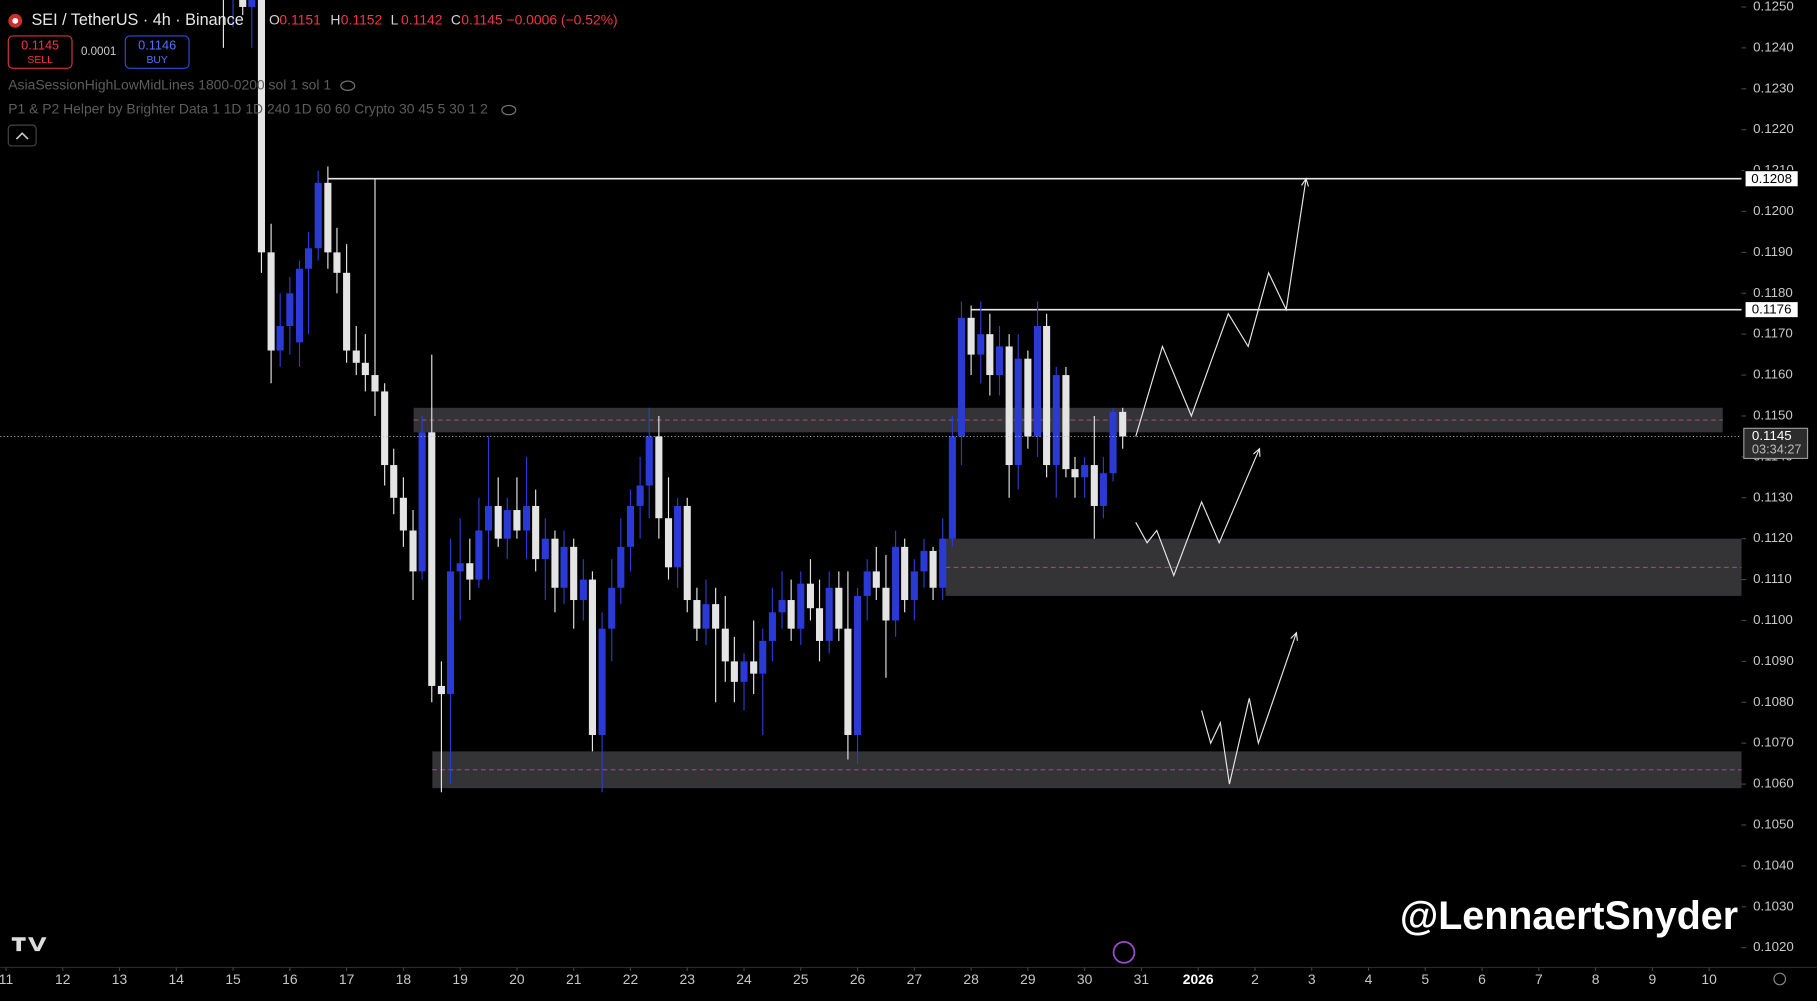 This screenshot has width=1817, height=1001. Describe the element at coordinates (1773, 783) in the screenshot. I see `y-tick-label: 0.1060` at that location.